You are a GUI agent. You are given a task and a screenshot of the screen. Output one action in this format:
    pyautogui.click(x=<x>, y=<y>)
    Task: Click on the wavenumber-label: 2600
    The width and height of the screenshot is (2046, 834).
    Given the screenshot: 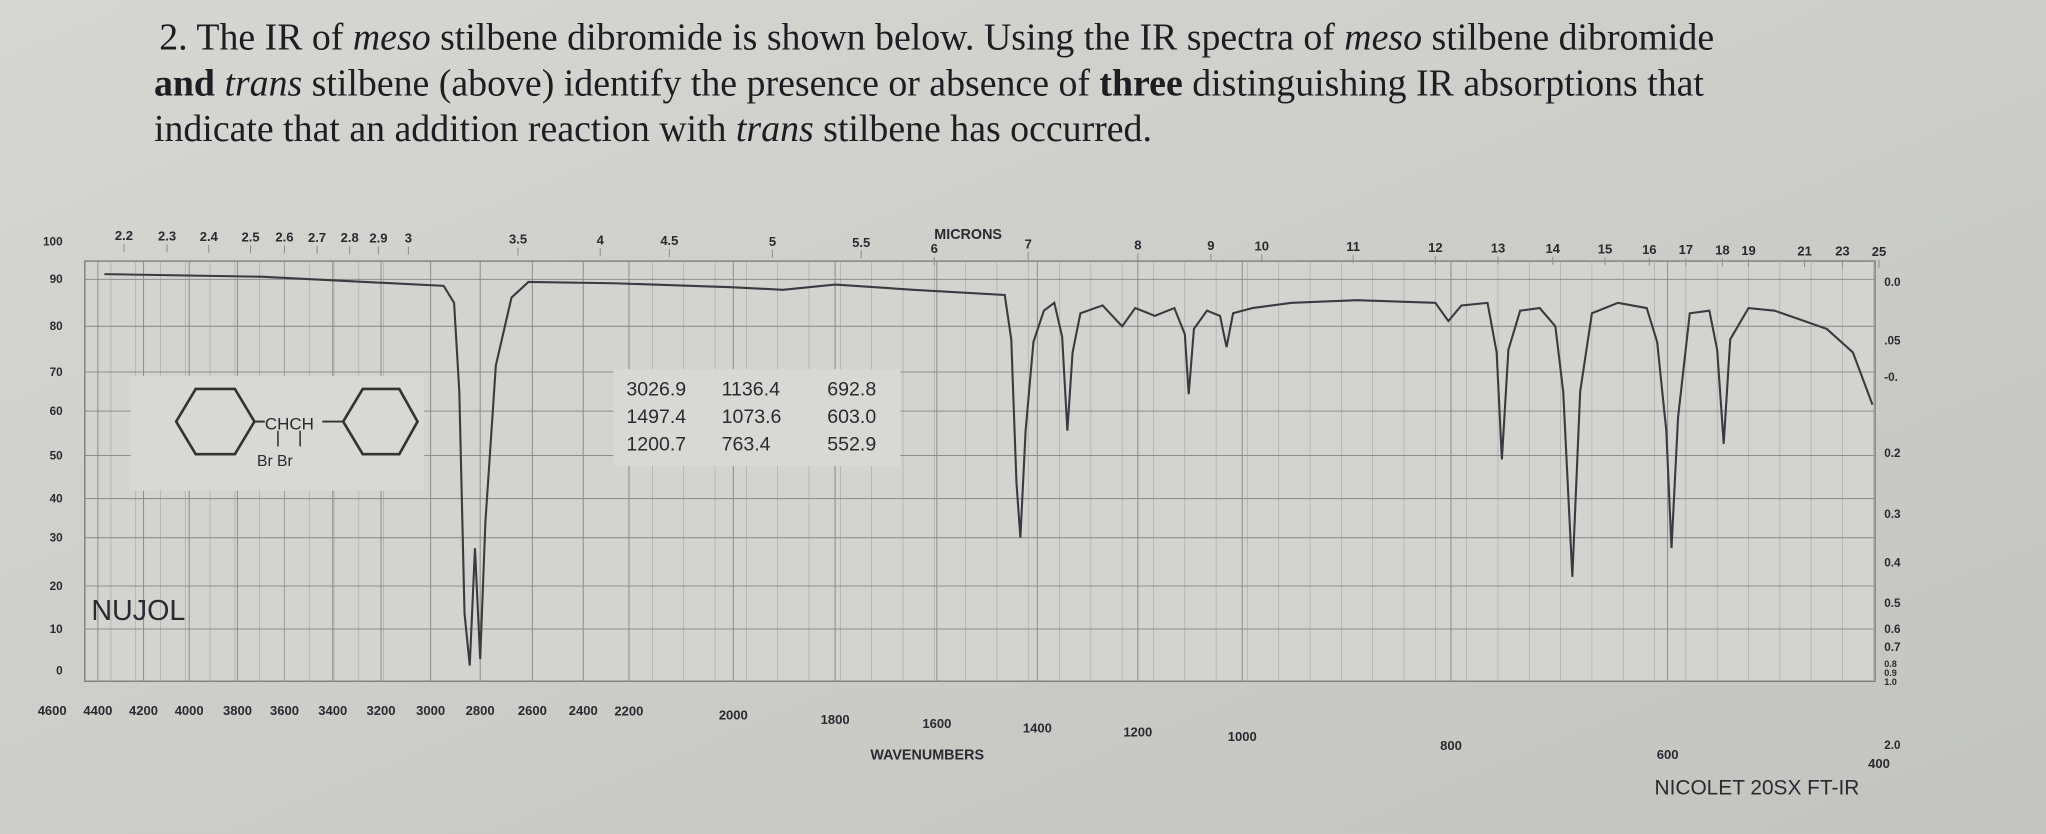 What is the action you would take?
    pyautogui.click(x=532, y=710)
    